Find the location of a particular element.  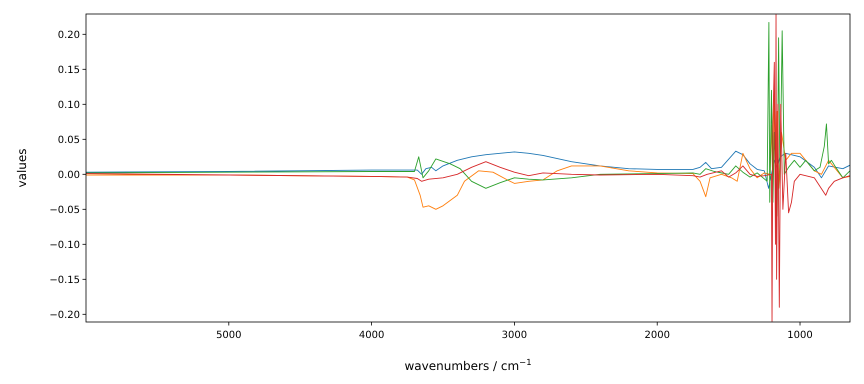

y-tick-label: −0.20 is located at coordinates (64, 315).